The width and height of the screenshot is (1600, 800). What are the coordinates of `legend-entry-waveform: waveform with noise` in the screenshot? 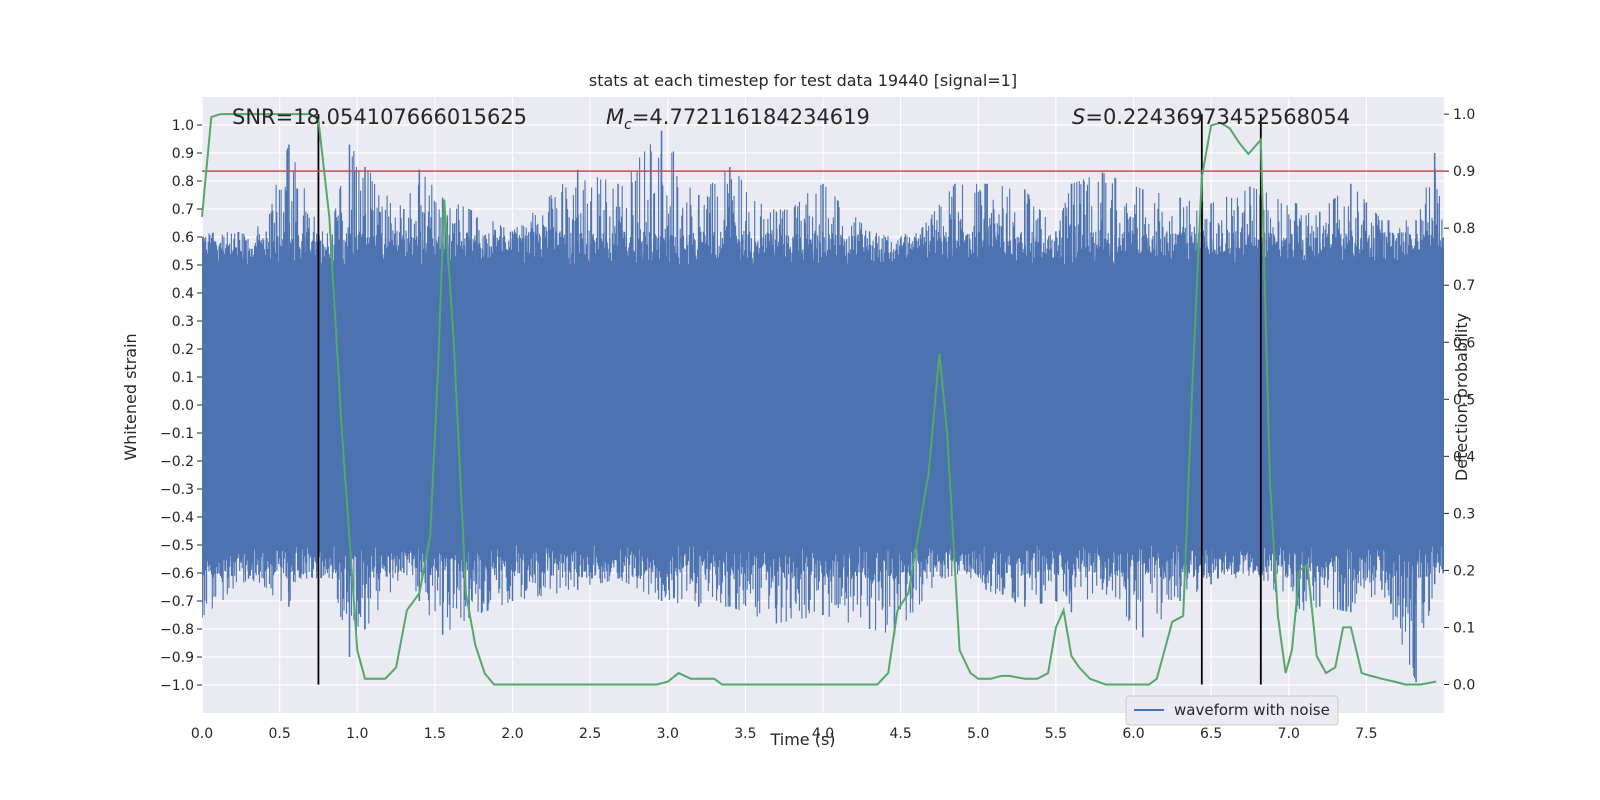 It's located at (1252, 710).